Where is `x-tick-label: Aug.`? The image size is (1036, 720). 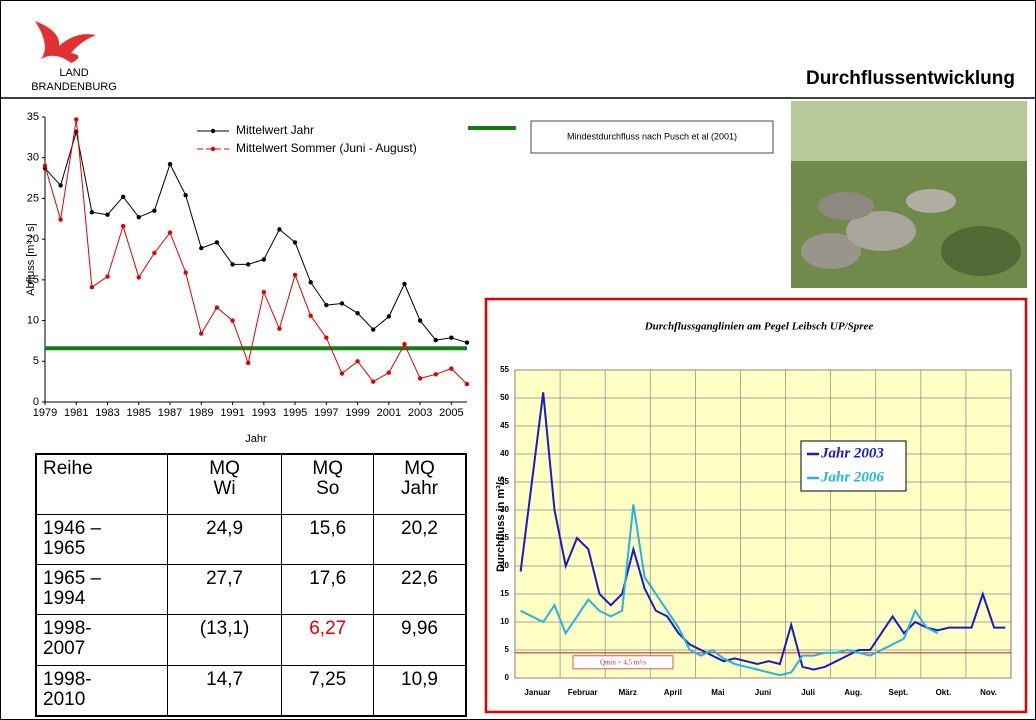
x-tick-label: Aug. is located at coordinates (853, 692).